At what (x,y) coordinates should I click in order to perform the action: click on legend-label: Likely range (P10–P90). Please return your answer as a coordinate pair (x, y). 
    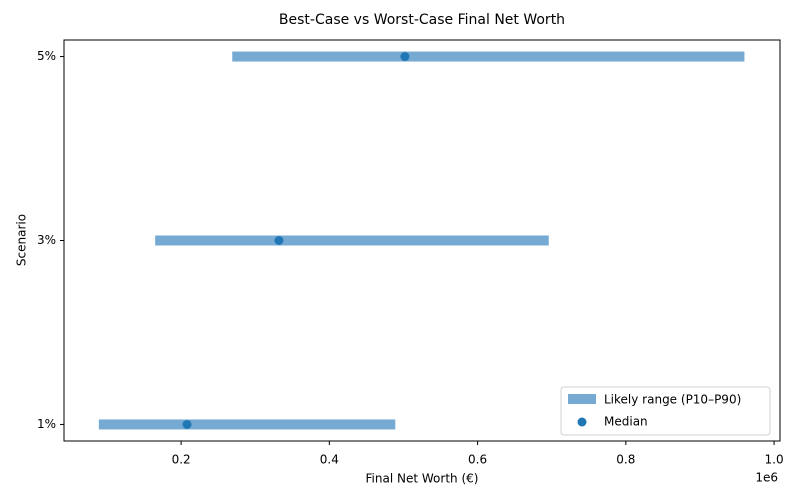
    Looking at the image, I should click on (672, 400).